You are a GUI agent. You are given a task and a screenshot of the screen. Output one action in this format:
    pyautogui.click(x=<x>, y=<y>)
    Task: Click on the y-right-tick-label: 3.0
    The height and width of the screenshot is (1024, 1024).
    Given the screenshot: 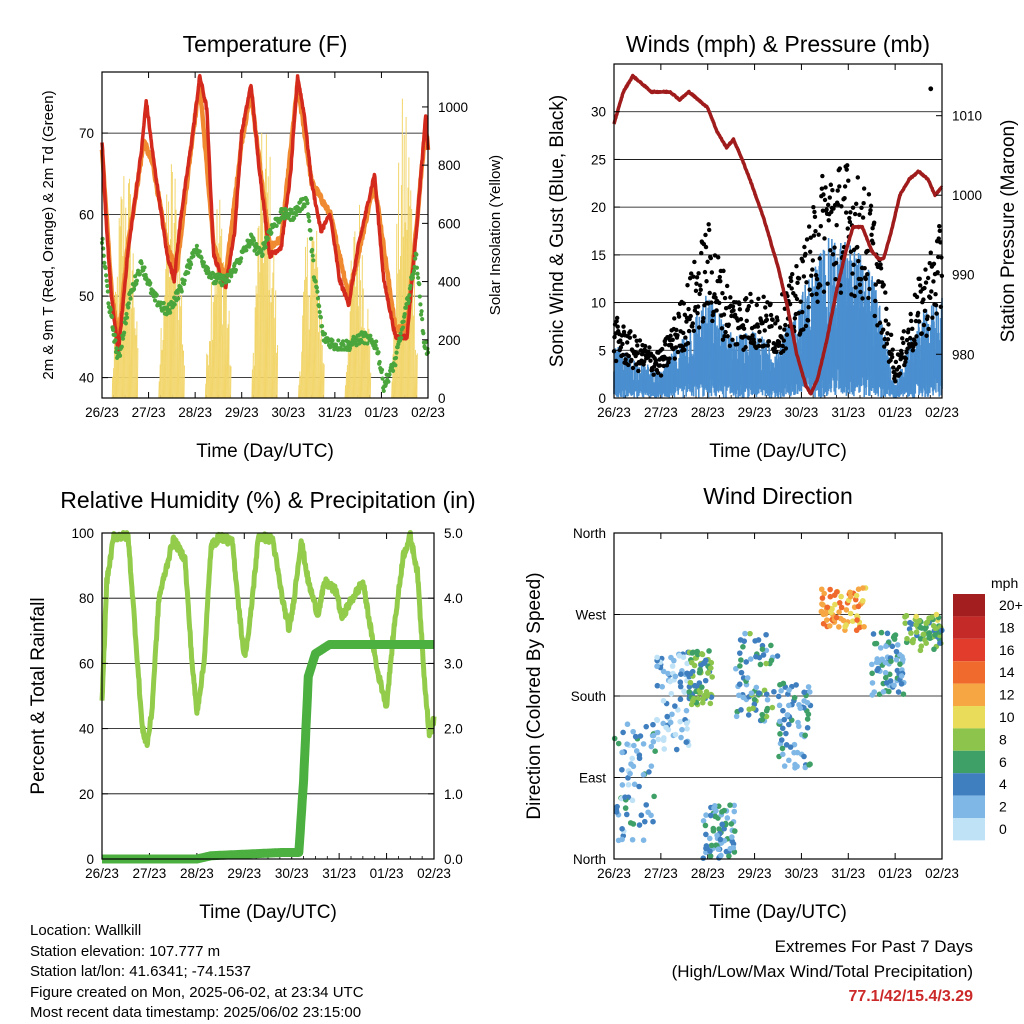 What is the action you would take?
    pyautogui.click(x=453, y=663)
    